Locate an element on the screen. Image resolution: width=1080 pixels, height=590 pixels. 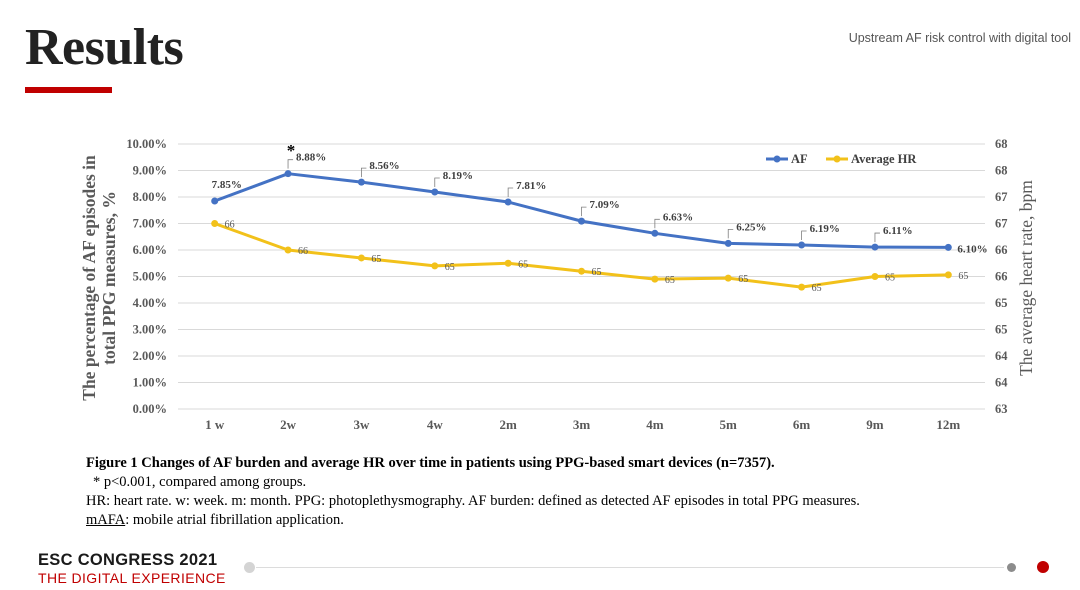
af-data-label: 6.19% is located at coordinates (825, 229).